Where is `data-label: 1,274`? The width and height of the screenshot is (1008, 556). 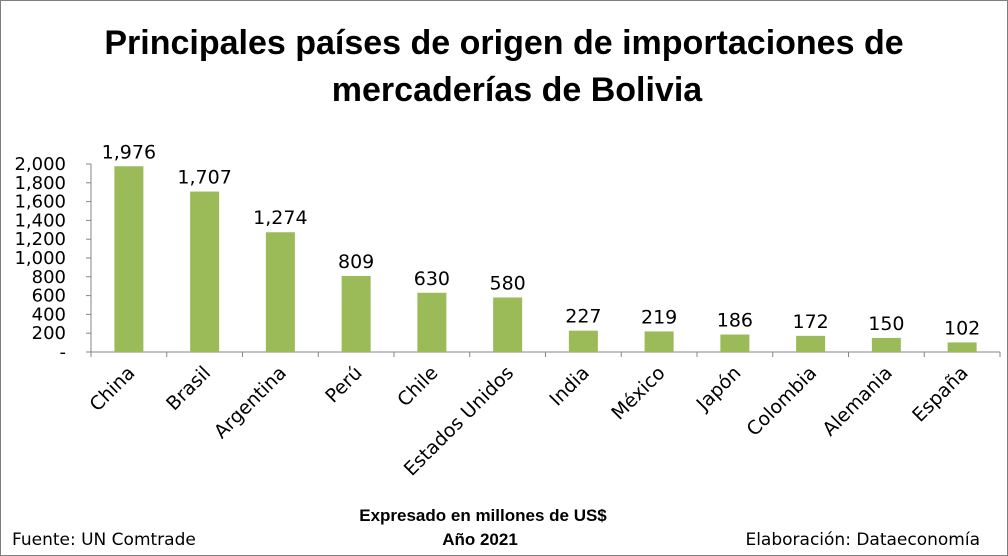 data-label: 1,274 is located at coordinates (280, 218).